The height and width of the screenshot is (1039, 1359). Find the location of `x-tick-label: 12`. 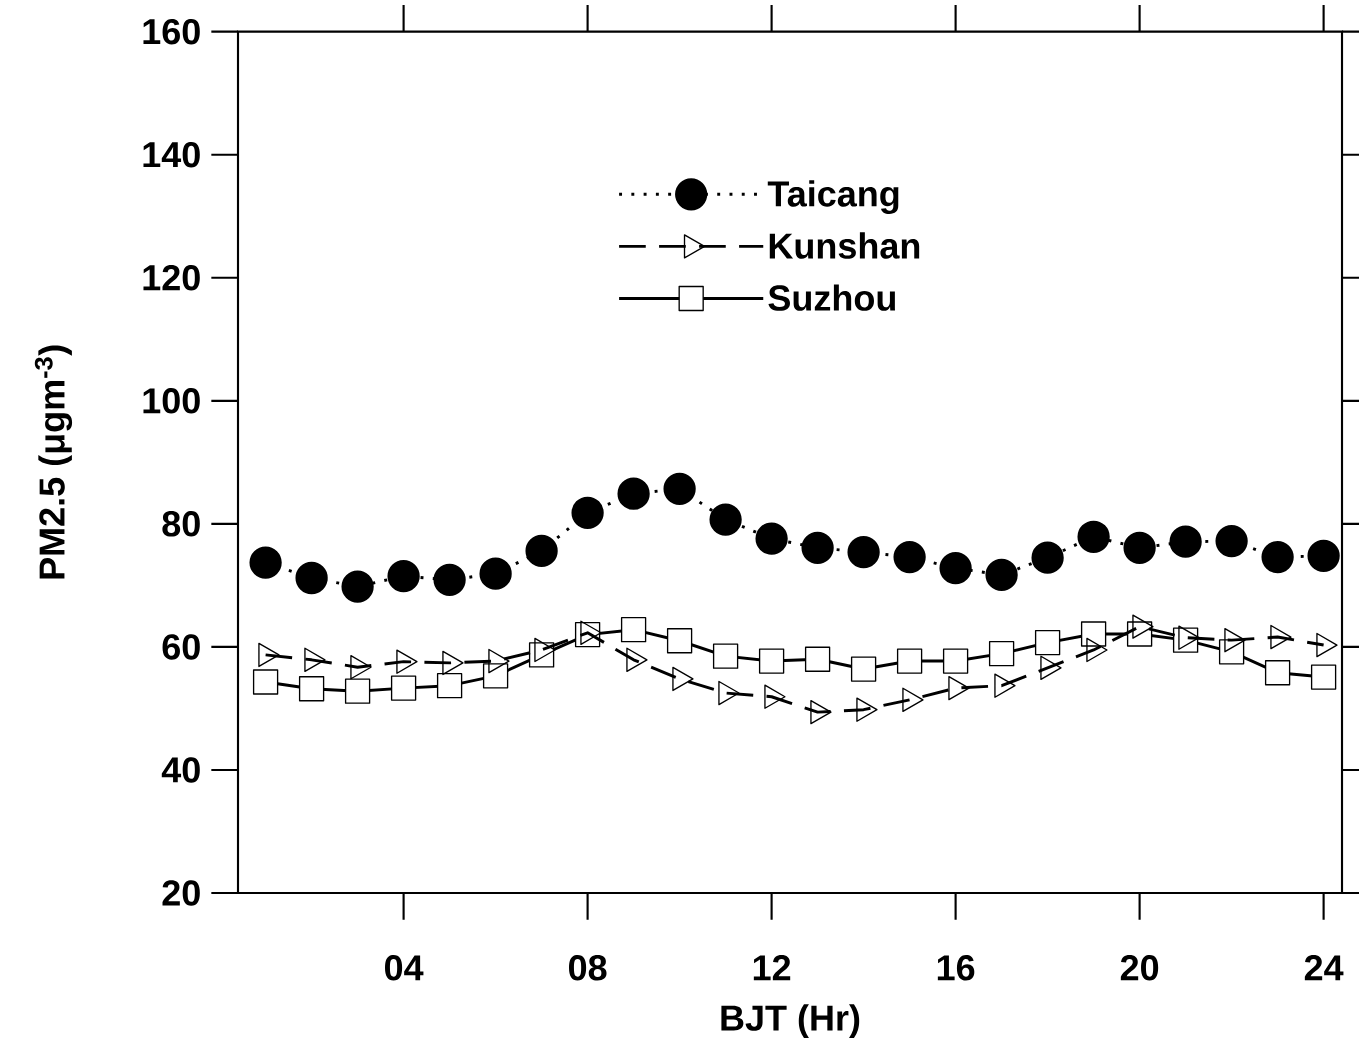

x-tick-label: 12 is located at coordinates (772, 968).